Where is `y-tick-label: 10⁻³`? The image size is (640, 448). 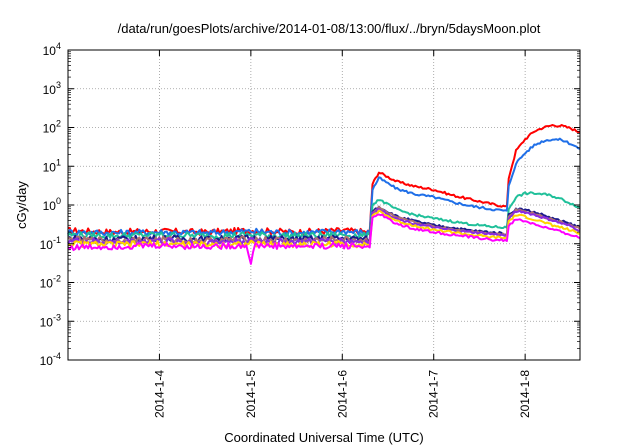
y-tick-label: 10⁻³ is located at coordinates (50, 320).